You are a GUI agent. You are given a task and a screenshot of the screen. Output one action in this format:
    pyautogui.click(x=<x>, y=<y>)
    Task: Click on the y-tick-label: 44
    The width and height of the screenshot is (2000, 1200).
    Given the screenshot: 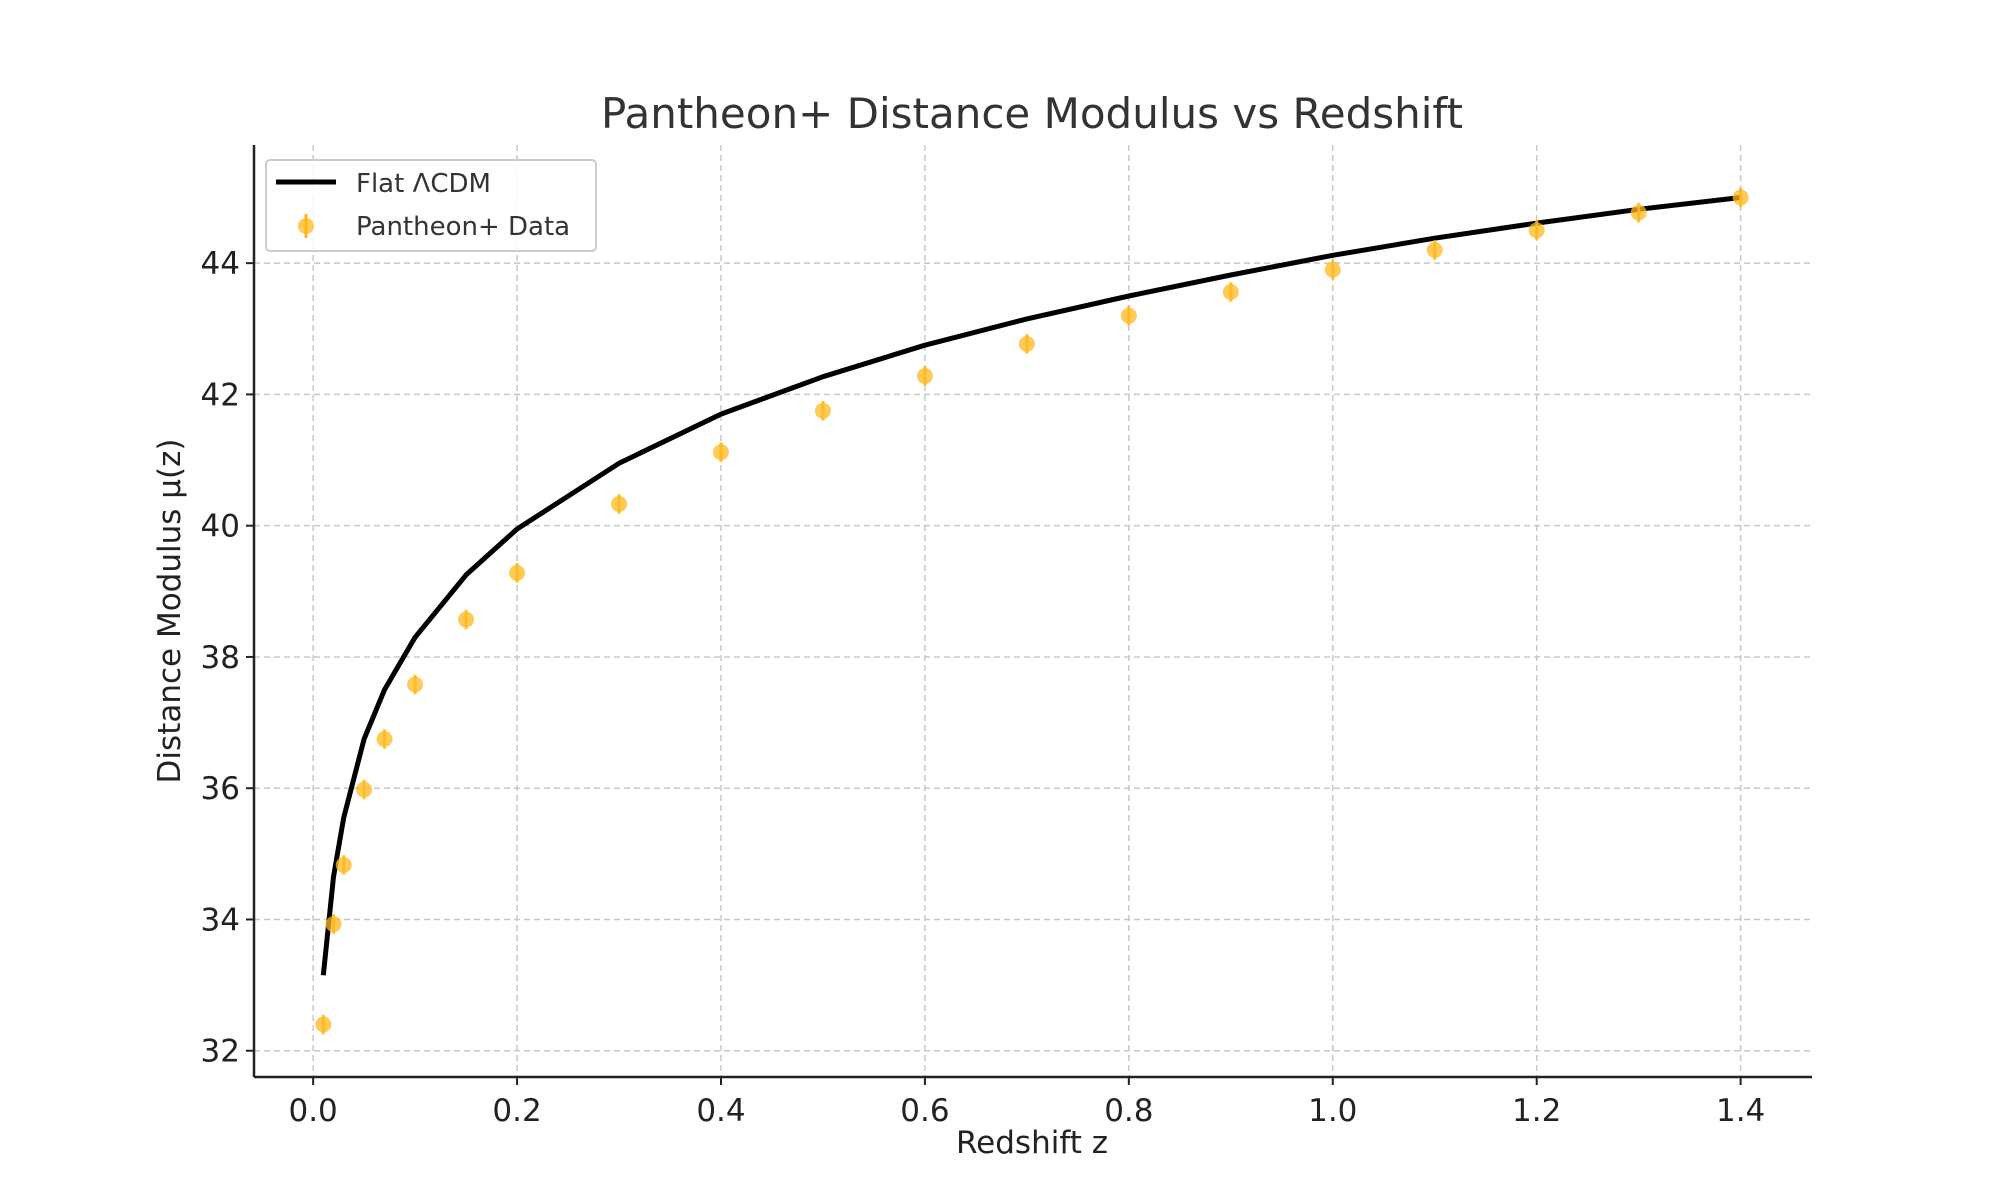 What is the action you would take?
    pyautogui.click(x=220, y=264)
    